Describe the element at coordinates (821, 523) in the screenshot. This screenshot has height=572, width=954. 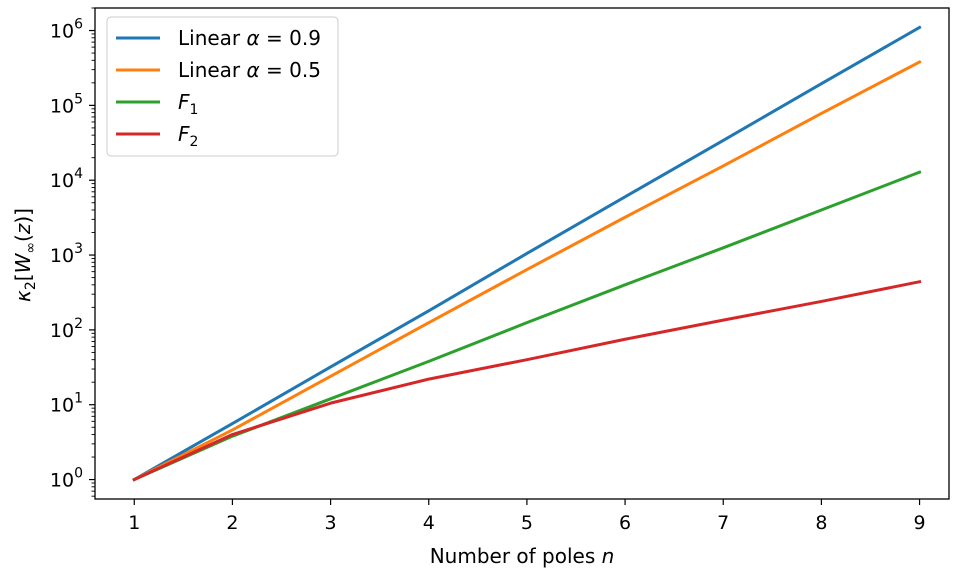
I see `x-tick-label: 8` at that location.